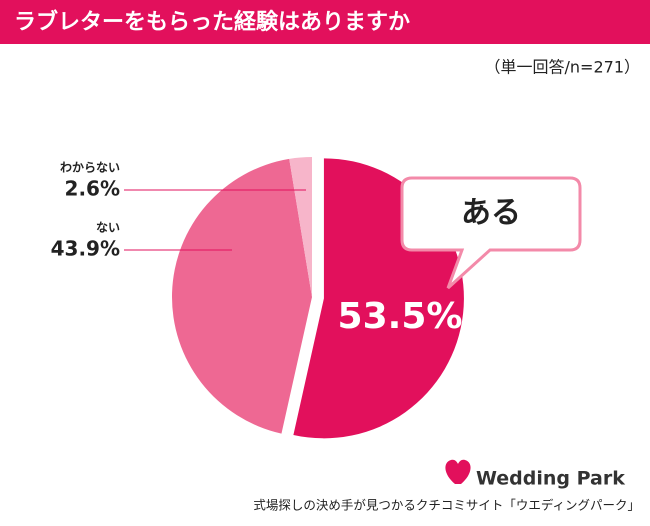  I want to click on speech-bubble, so click(491, 233).